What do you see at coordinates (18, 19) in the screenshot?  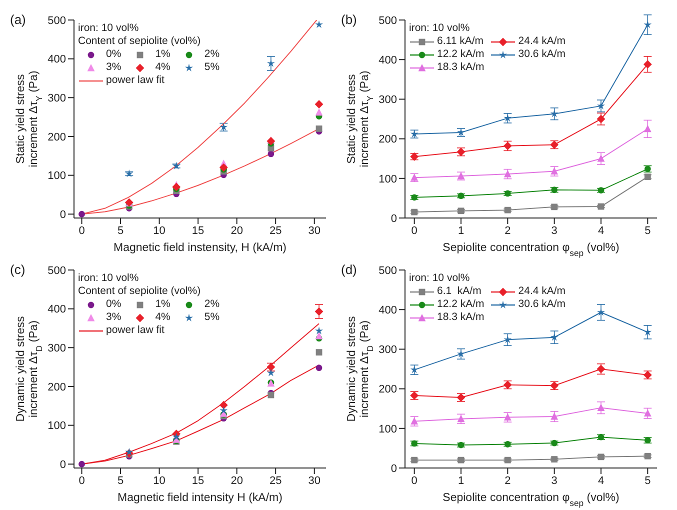 I see `chart-title: (a)` at bounding box center [18, 19].